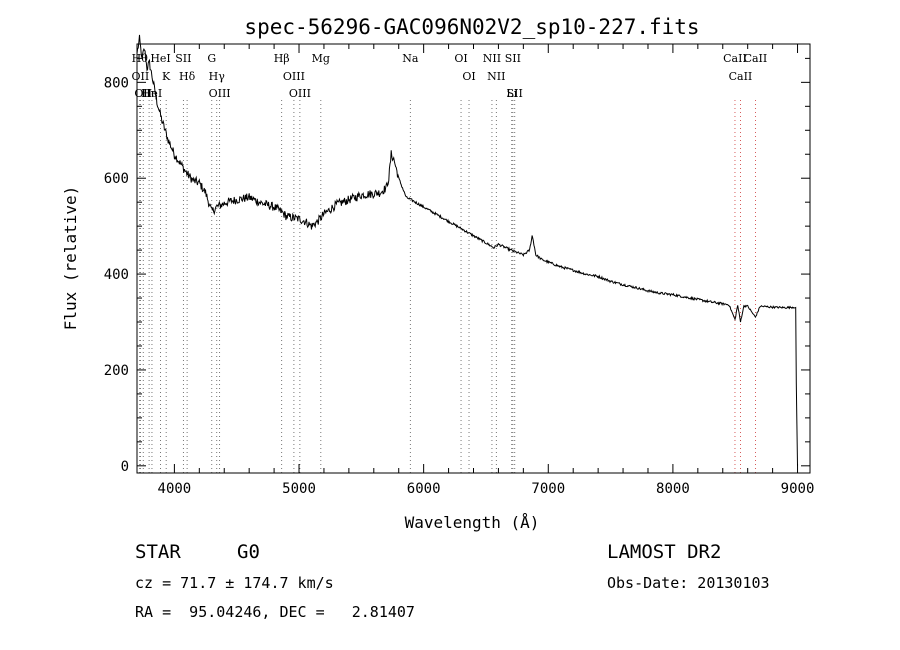 The height and width of the screenshot is (650, 900). I want to click on line-label: Li, so click(511, 93).